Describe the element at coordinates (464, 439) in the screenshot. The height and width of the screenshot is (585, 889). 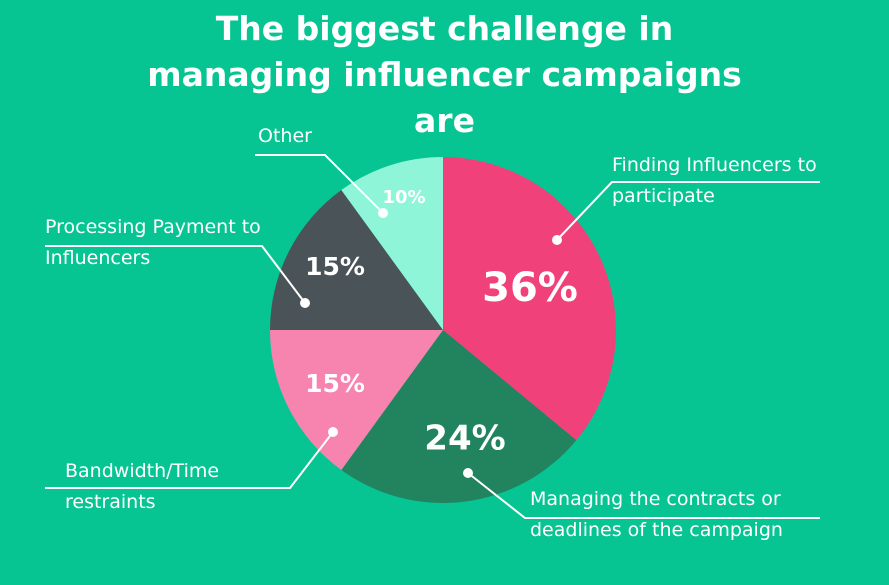
I see `value-label: 24%` at that location.